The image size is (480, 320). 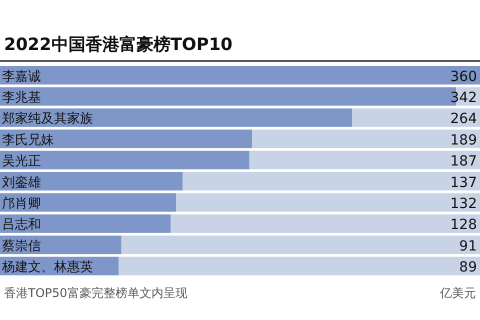 What do you see at coordinates (21, 162) in the screenshot?
I see `y-tick-label: 吴光正` at bounding box center [21, 162].